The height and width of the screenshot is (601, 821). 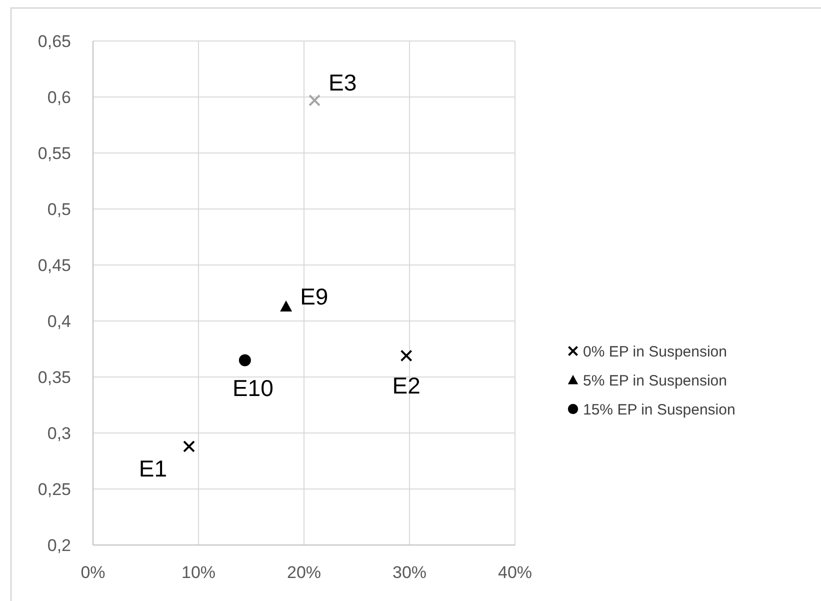 What do you see at coordinates (406, 385) in the screenshot?
I see `annotation: E2` at bounding box center [406, 385].